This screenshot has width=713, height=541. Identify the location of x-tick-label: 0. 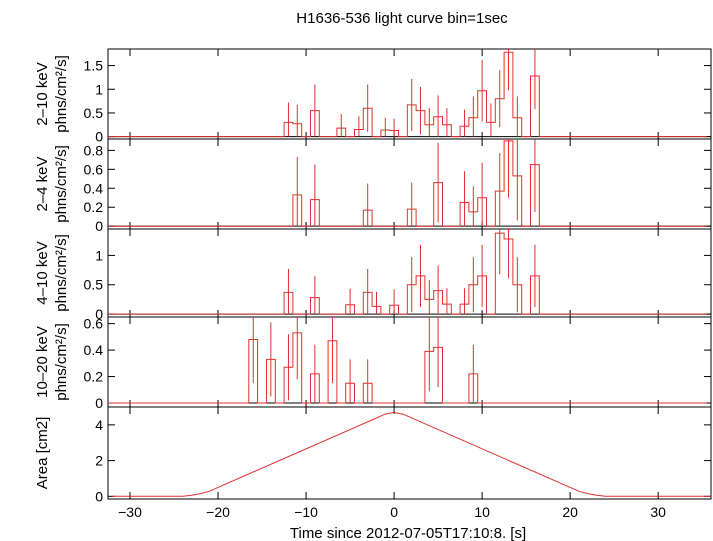
(394, 512).